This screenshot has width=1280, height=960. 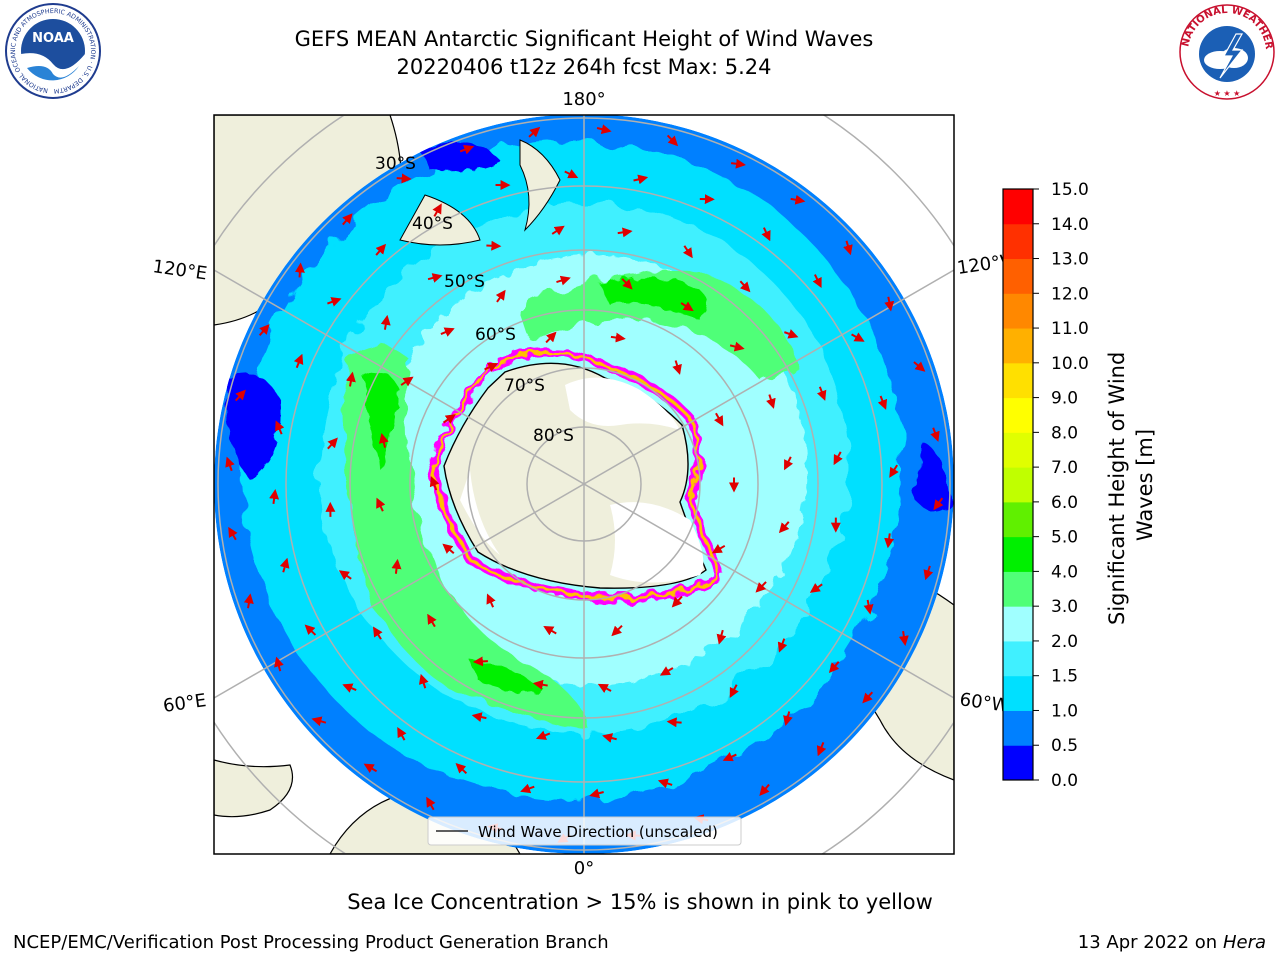 I want to click on lon-label-180: 180°, so click(x=583, y=99).